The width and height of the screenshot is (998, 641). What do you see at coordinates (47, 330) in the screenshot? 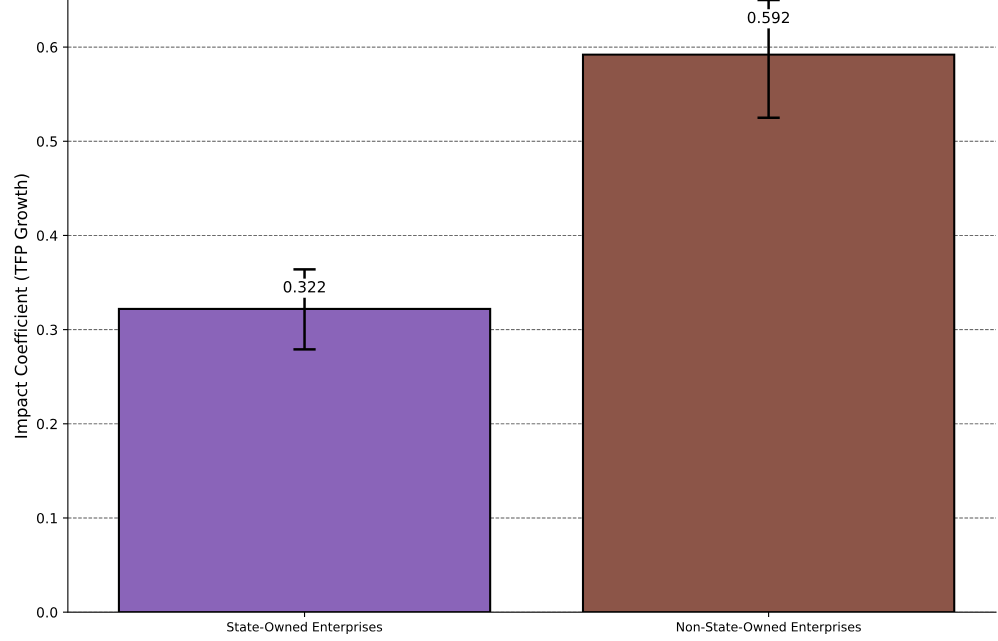
I see `y-tick-label: 0.3` at bounding box center [47, 330].